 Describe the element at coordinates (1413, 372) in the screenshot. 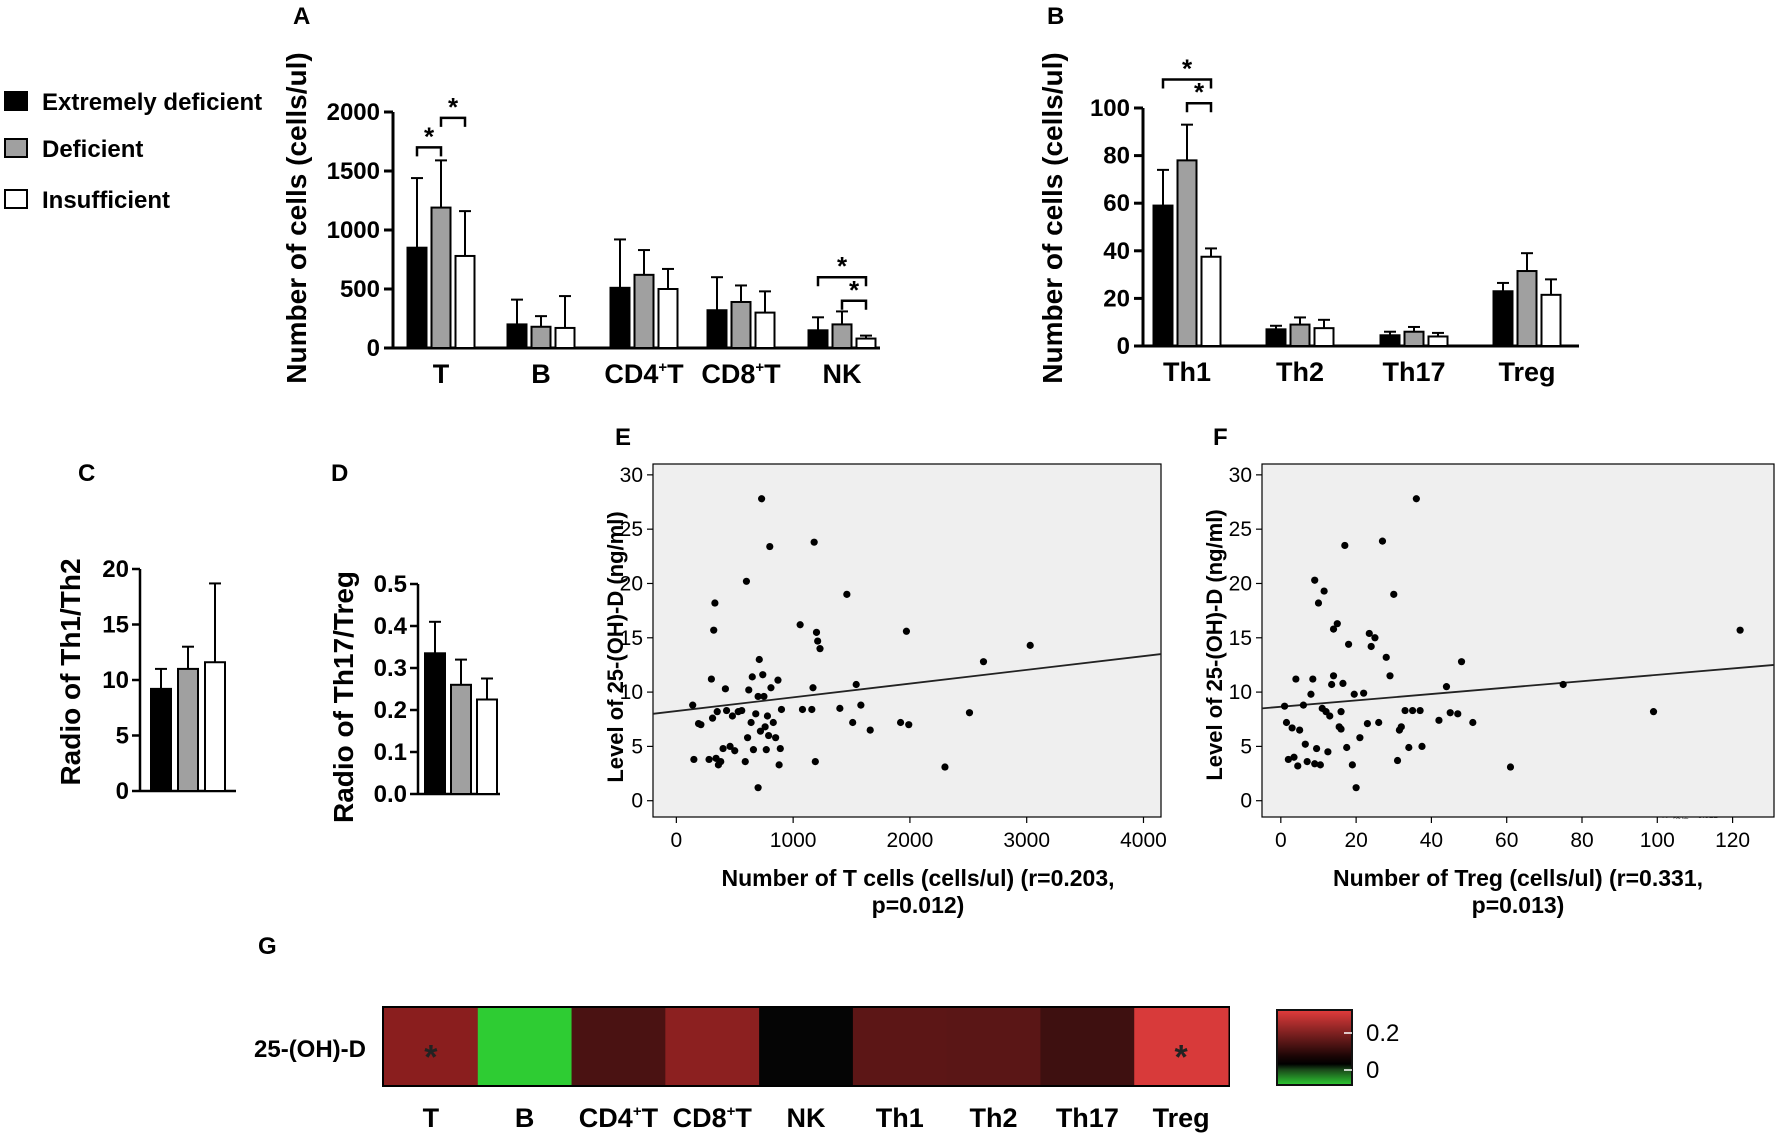

I see `panel-b-category-label-th17: Th17` at that location.